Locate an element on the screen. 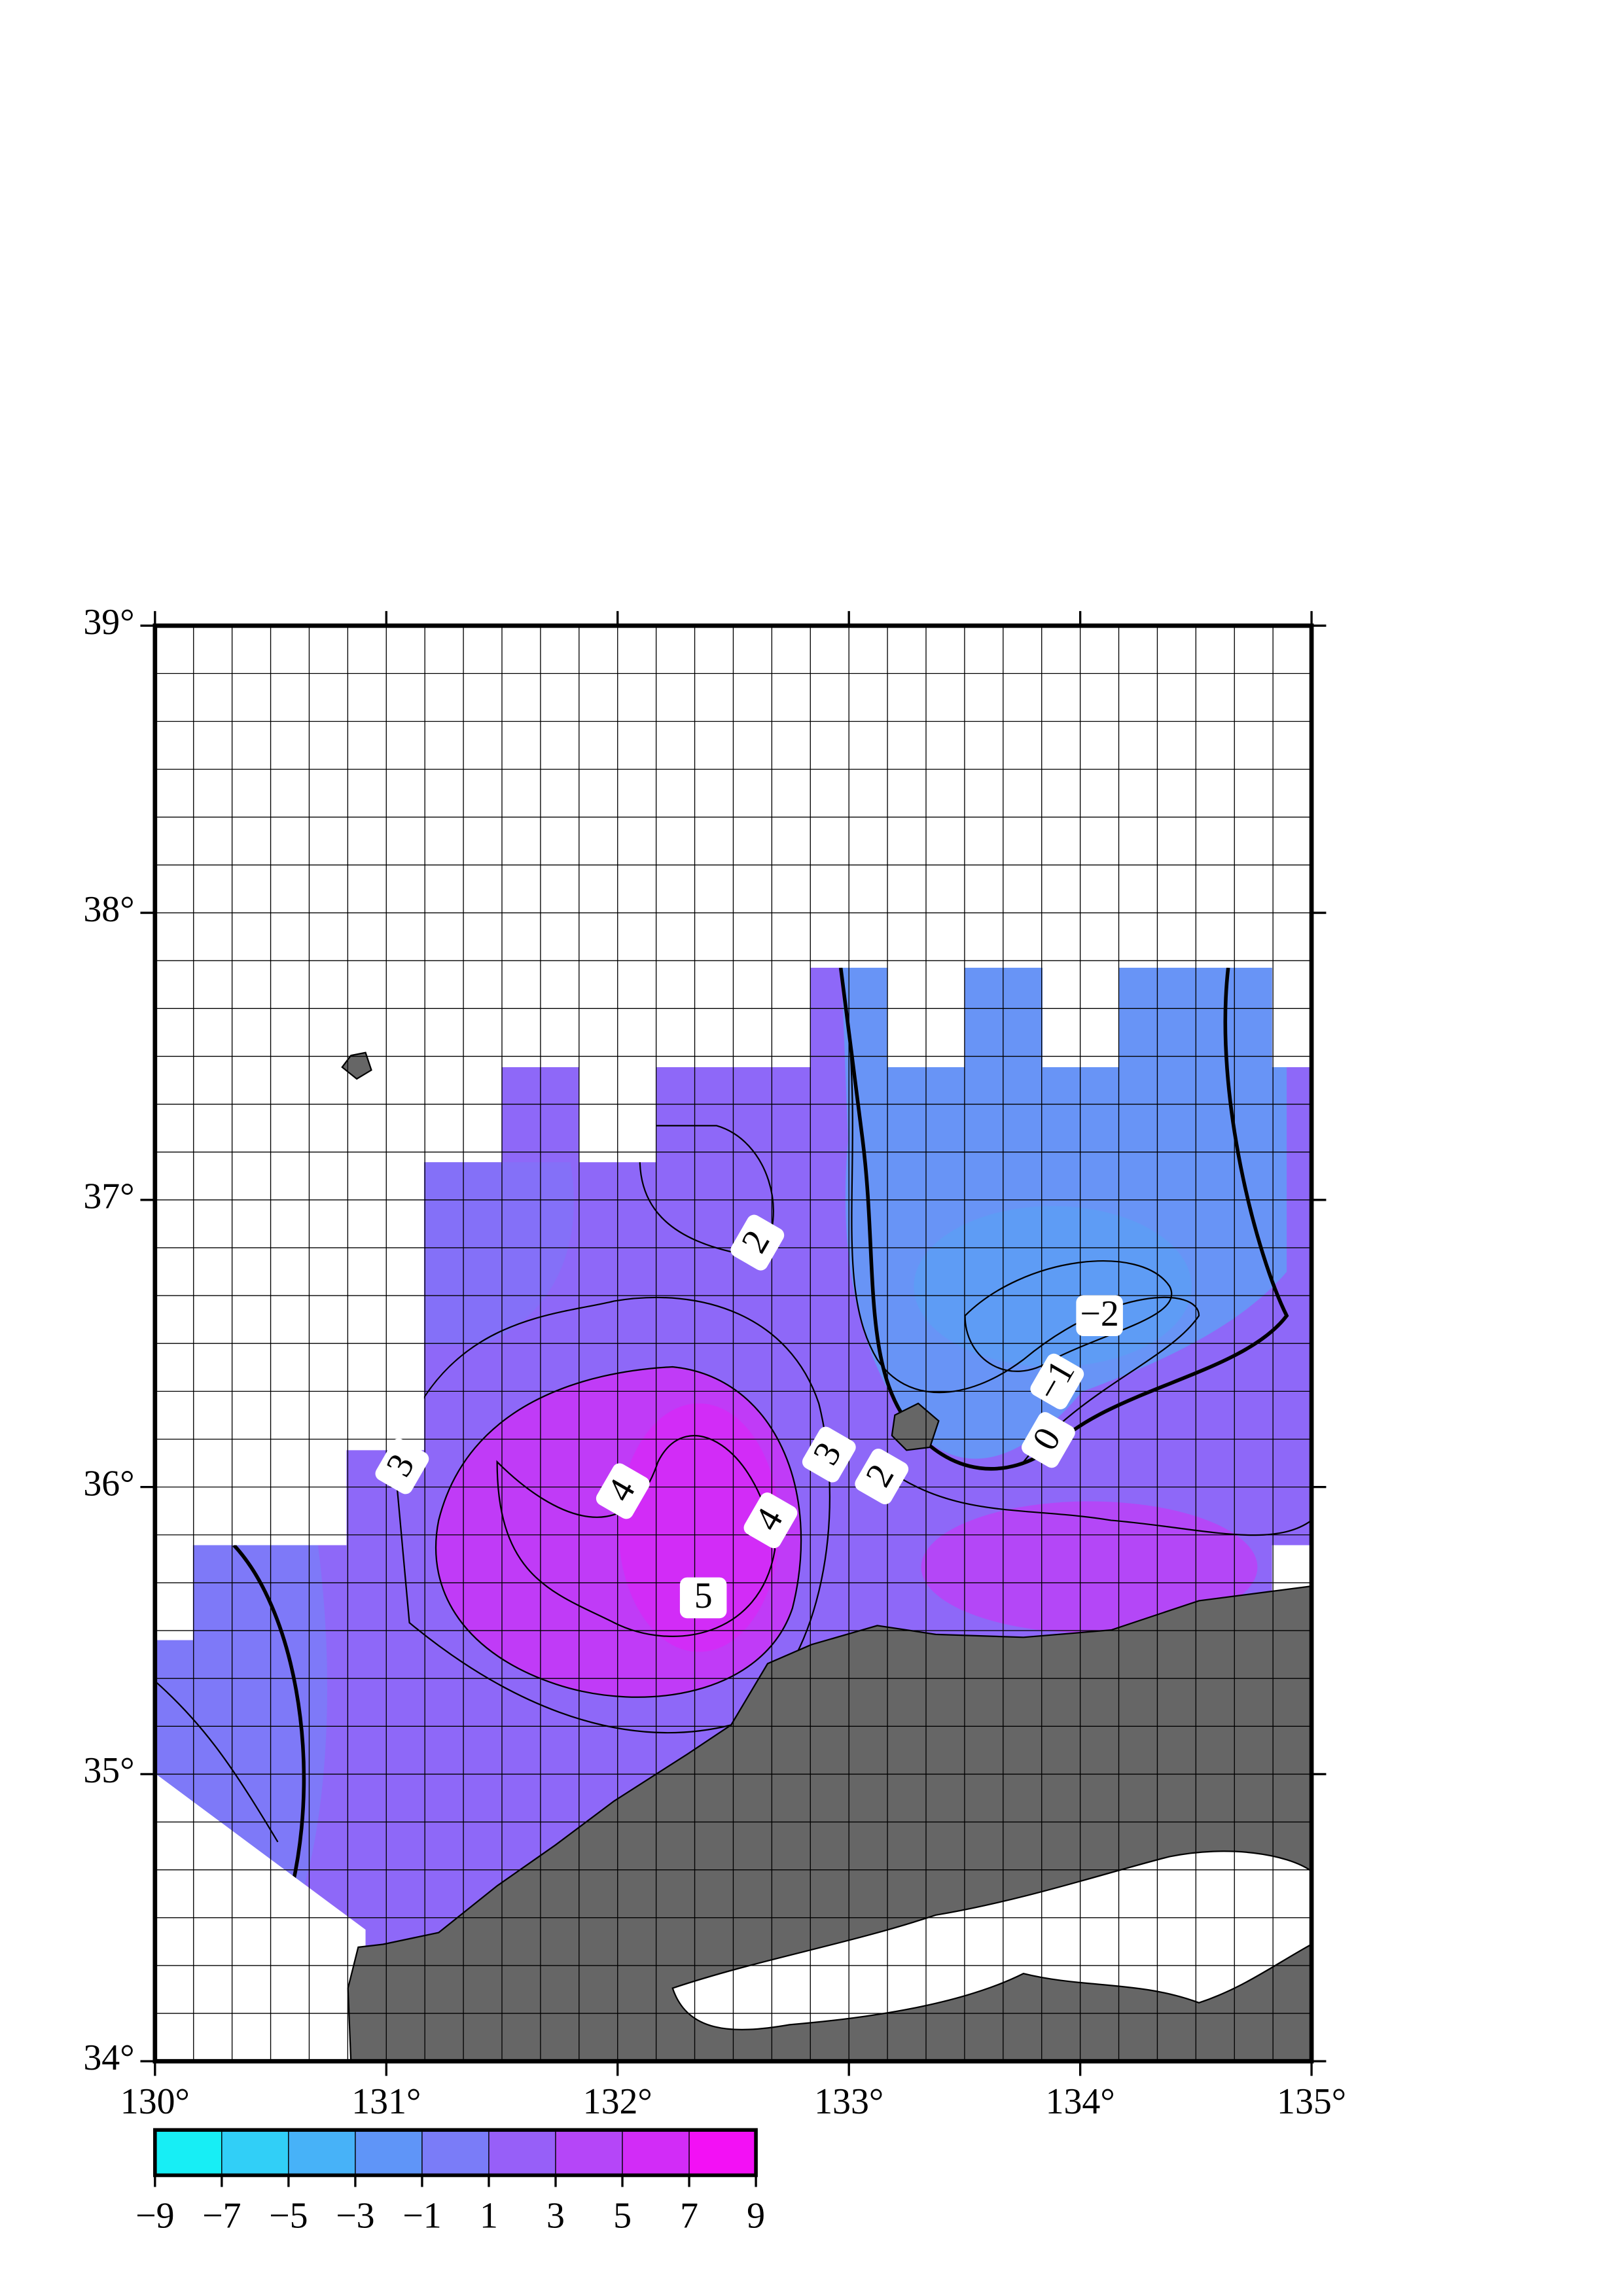  colorbar-tick-label: −3 is located at coordinates (355, 2215).